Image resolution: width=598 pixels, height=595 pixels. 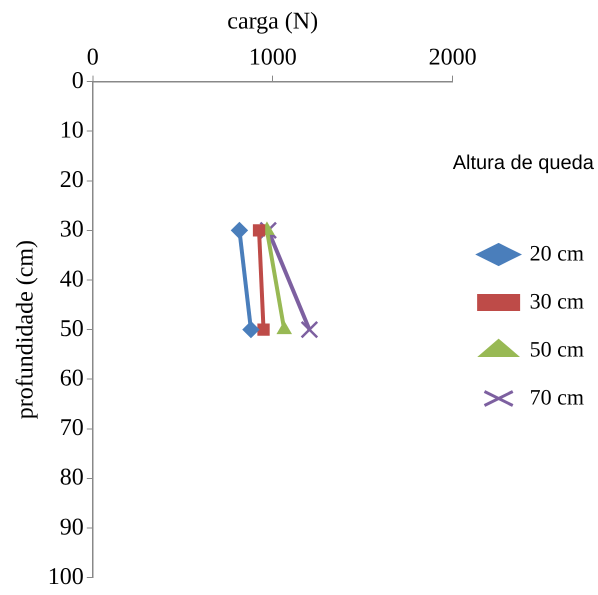 What do you see at coordinates (452, 57) in the screenshot?
I see `x-tick-label: 2000` at bounding box center [452, 57].